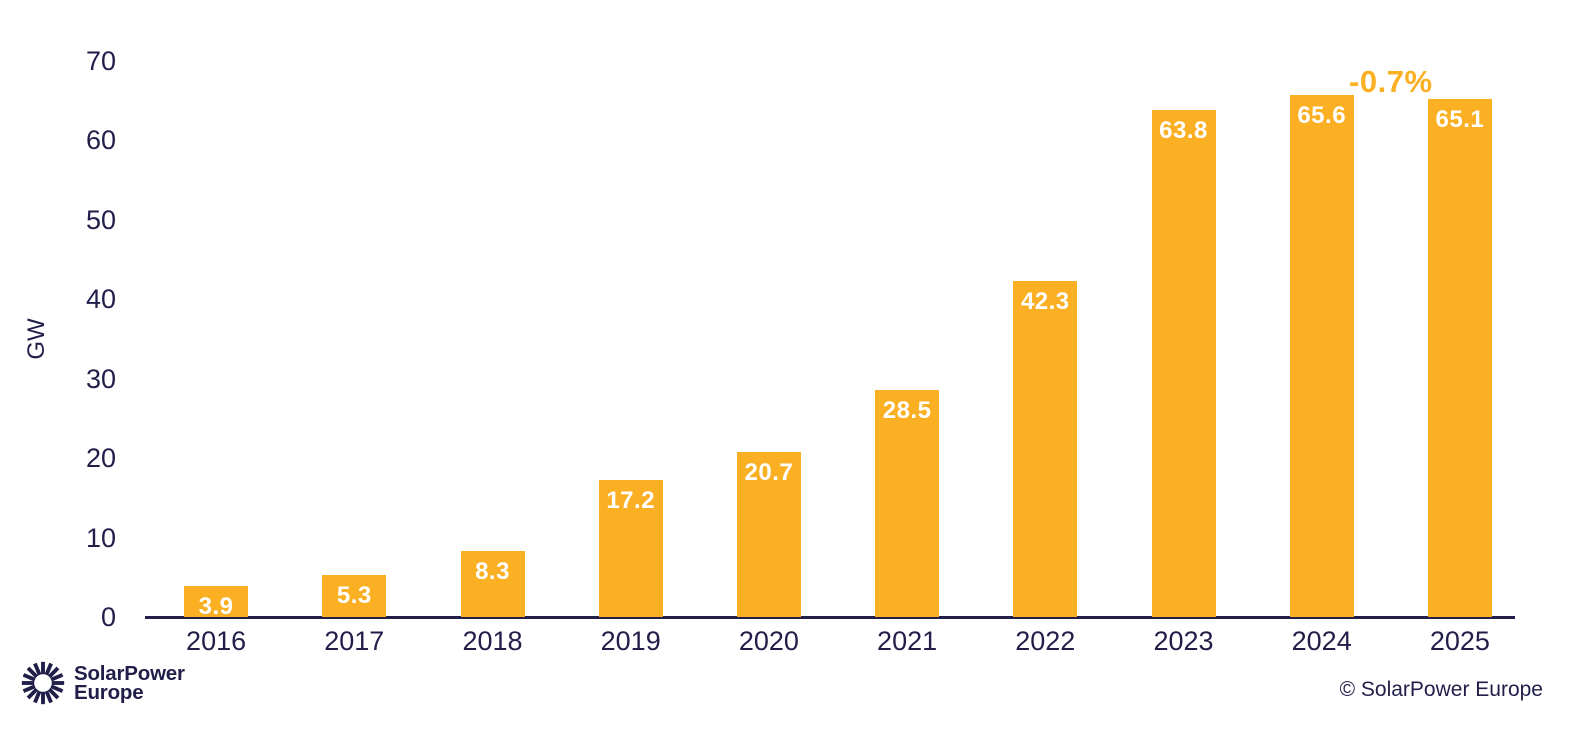  I want to click on y-tick-50: 50, so click(100, 219).